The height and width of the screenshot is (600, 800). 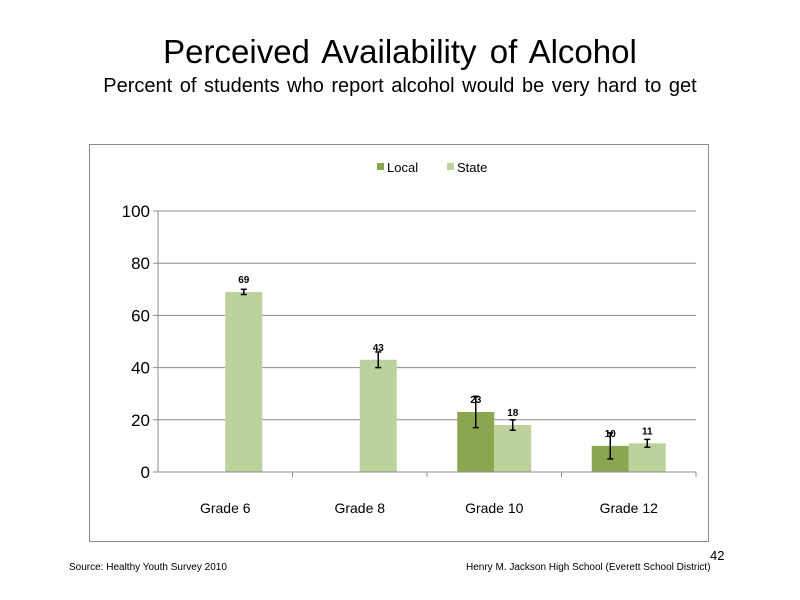 I want to click on y-tick-label: 40, so click(x=140, y=368).